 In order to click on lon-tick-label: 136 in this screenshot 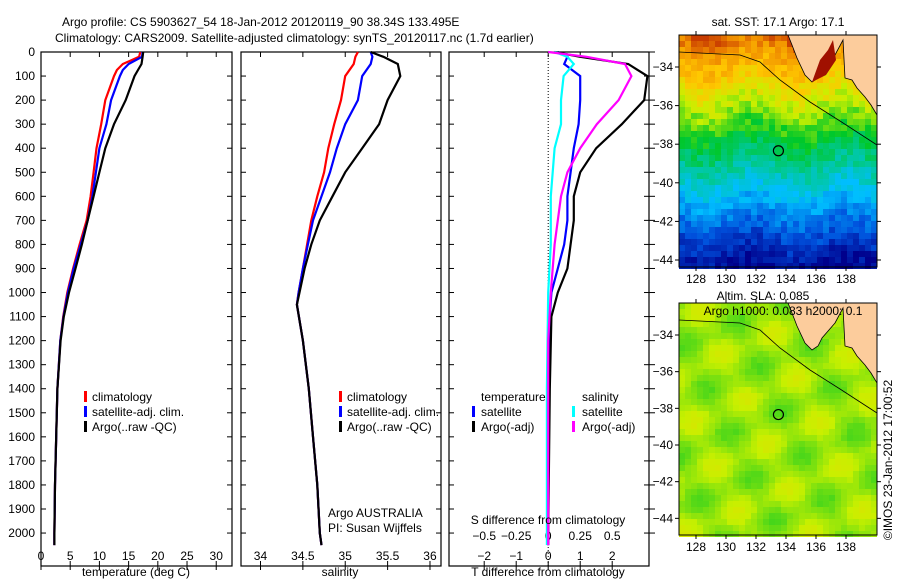, I will do `click(816, 279)`.